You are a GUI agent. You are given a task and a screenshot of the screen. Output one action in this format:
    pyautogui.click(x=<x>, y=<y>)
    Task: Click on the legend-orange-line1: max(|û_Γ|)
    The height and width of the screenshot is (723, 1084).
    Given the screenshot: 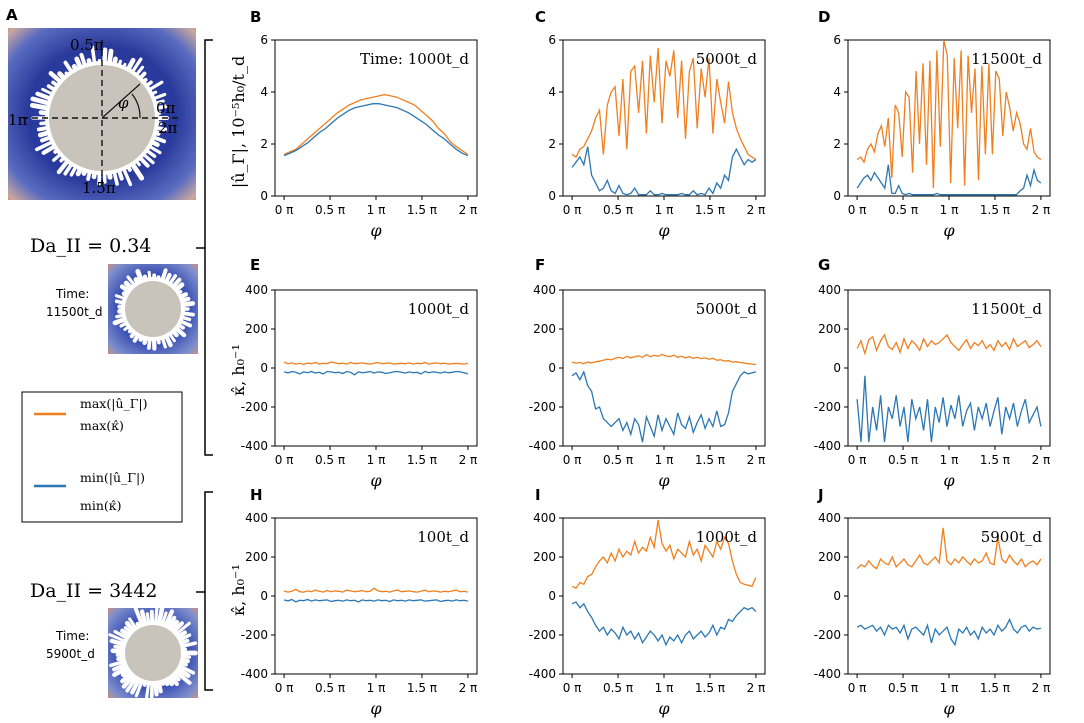 What is the action you would take?
    pyautogui.click(x=114, y=403)
    